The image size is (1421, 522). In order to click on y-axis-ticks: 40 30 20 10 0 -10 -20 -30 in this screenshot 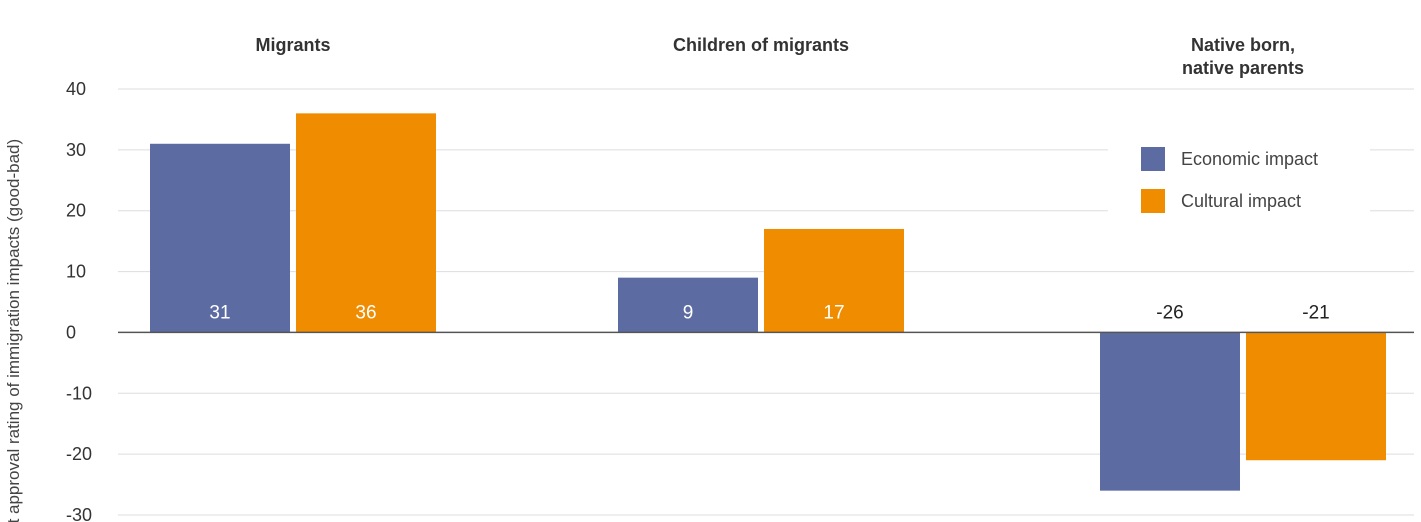, I will do `click(79, 300)`.